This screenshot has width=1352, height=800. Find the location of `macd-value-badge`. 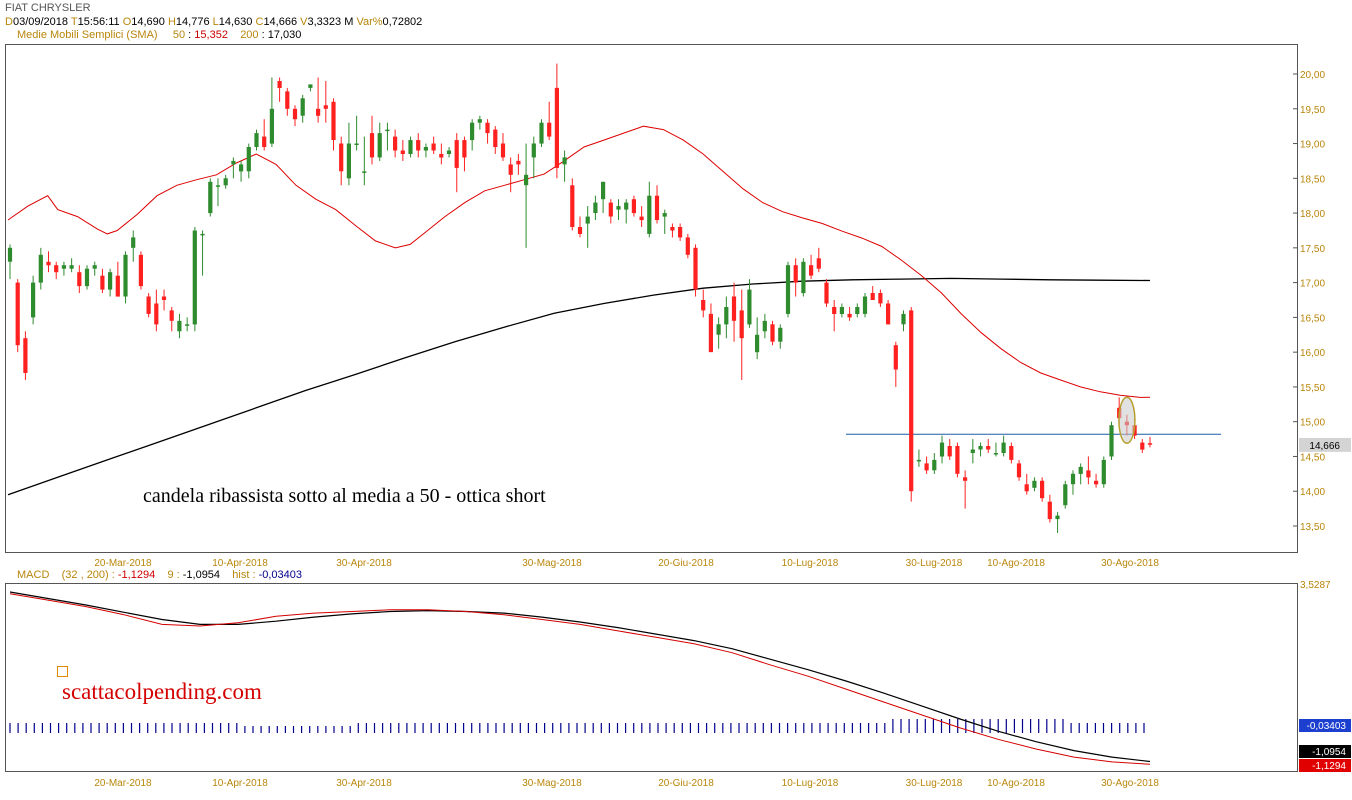

macd-value-badge is located at coordinates (1325, 765).